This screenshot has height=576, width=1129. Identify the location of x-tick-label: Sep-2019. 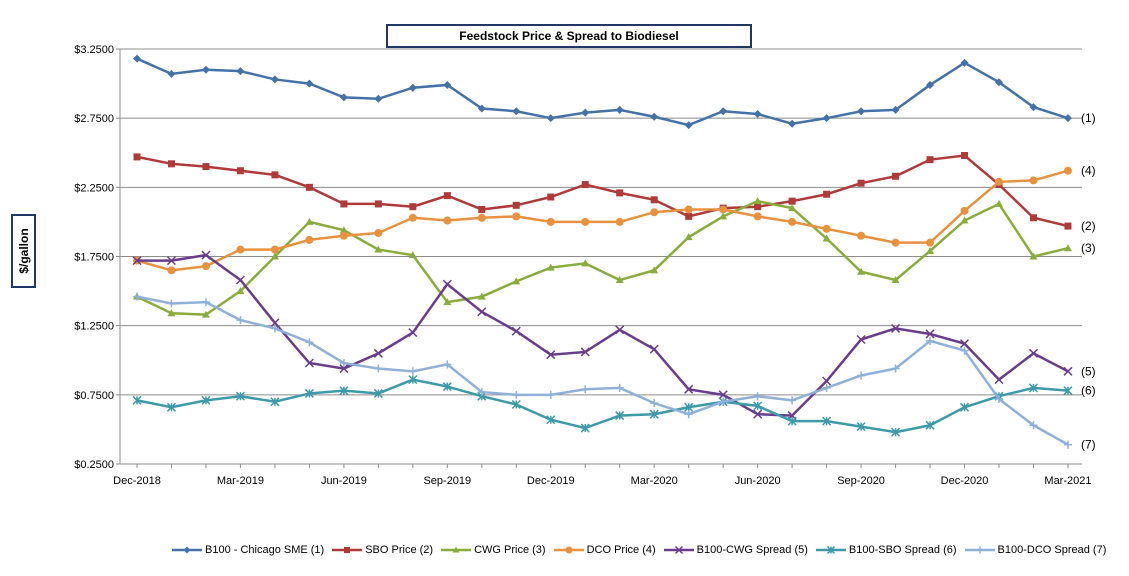
(447, 481).